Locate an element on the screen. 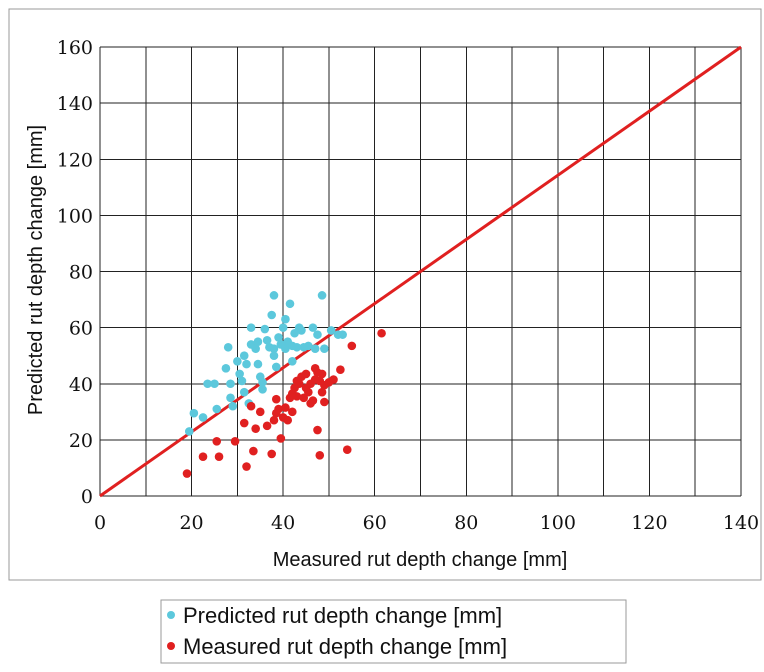 The image size is (764, 672). x-tick-label: 60 is located at coordinates (375, 523).